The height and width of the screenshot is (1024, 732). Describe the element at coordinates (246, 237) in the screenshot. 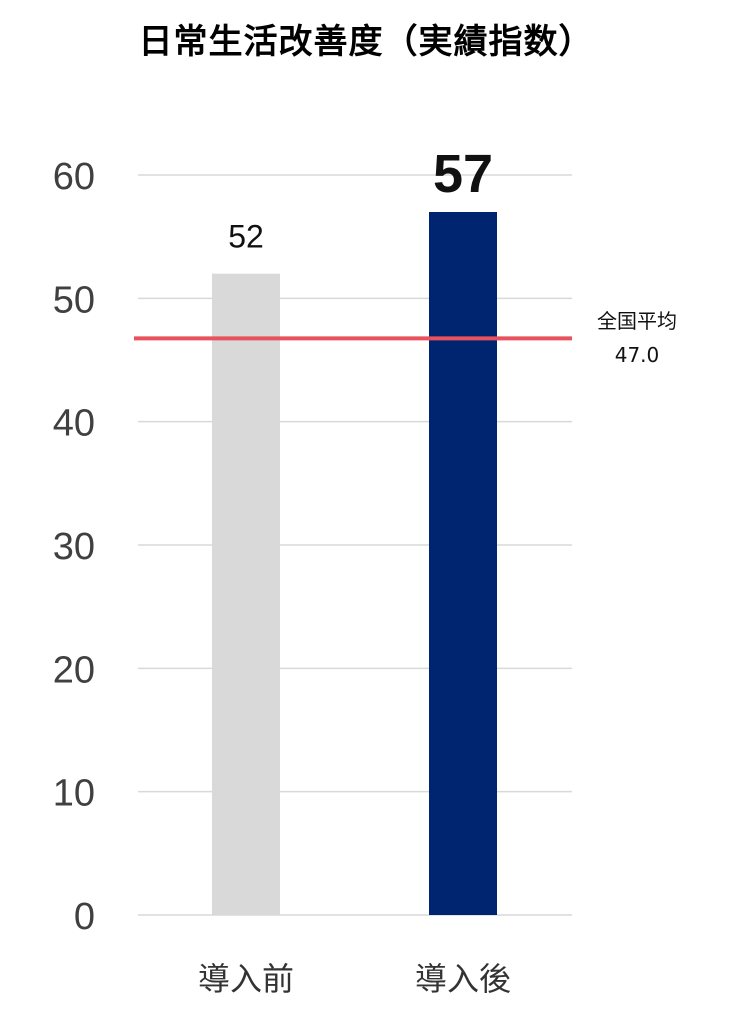

I see `data-label: 52` at that location.